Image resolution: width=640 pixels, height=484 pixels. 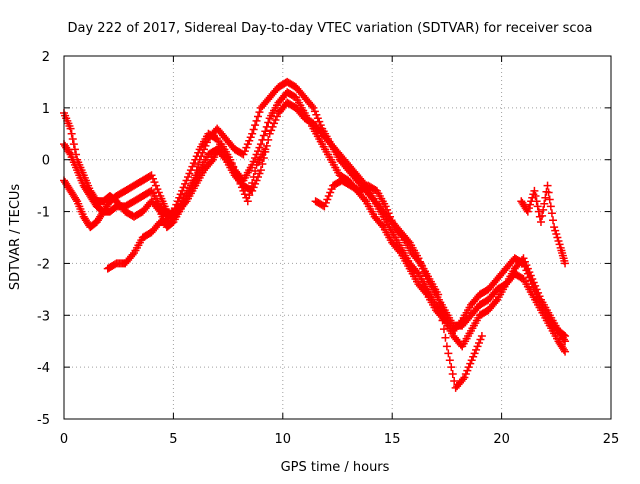 What do you see at coordinates (392, 439) in the screenshot?
I see `x-tick-label: 15` at bounding box center [392, 439].